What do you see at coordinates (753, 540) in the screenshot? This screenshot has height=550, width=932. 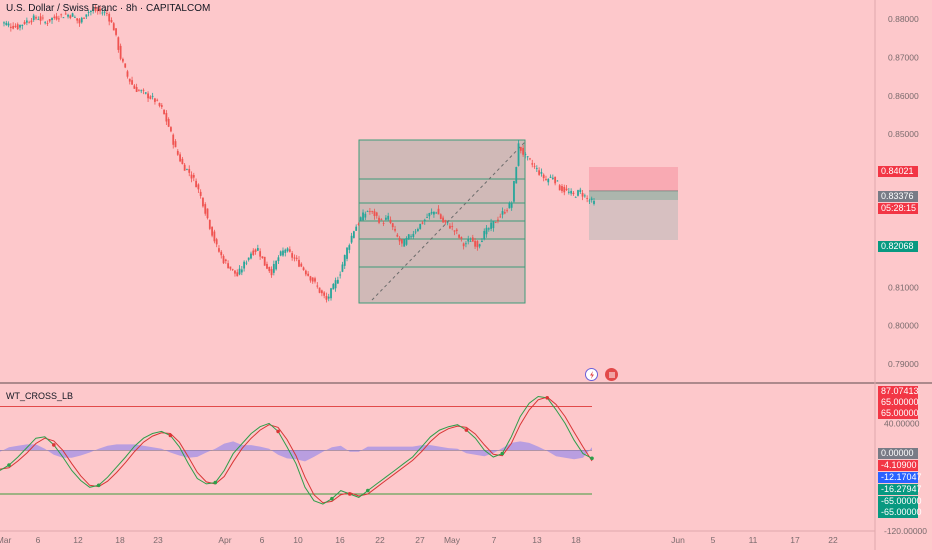 I see `time-tick-label: 11` at bounding box center [753, 540].